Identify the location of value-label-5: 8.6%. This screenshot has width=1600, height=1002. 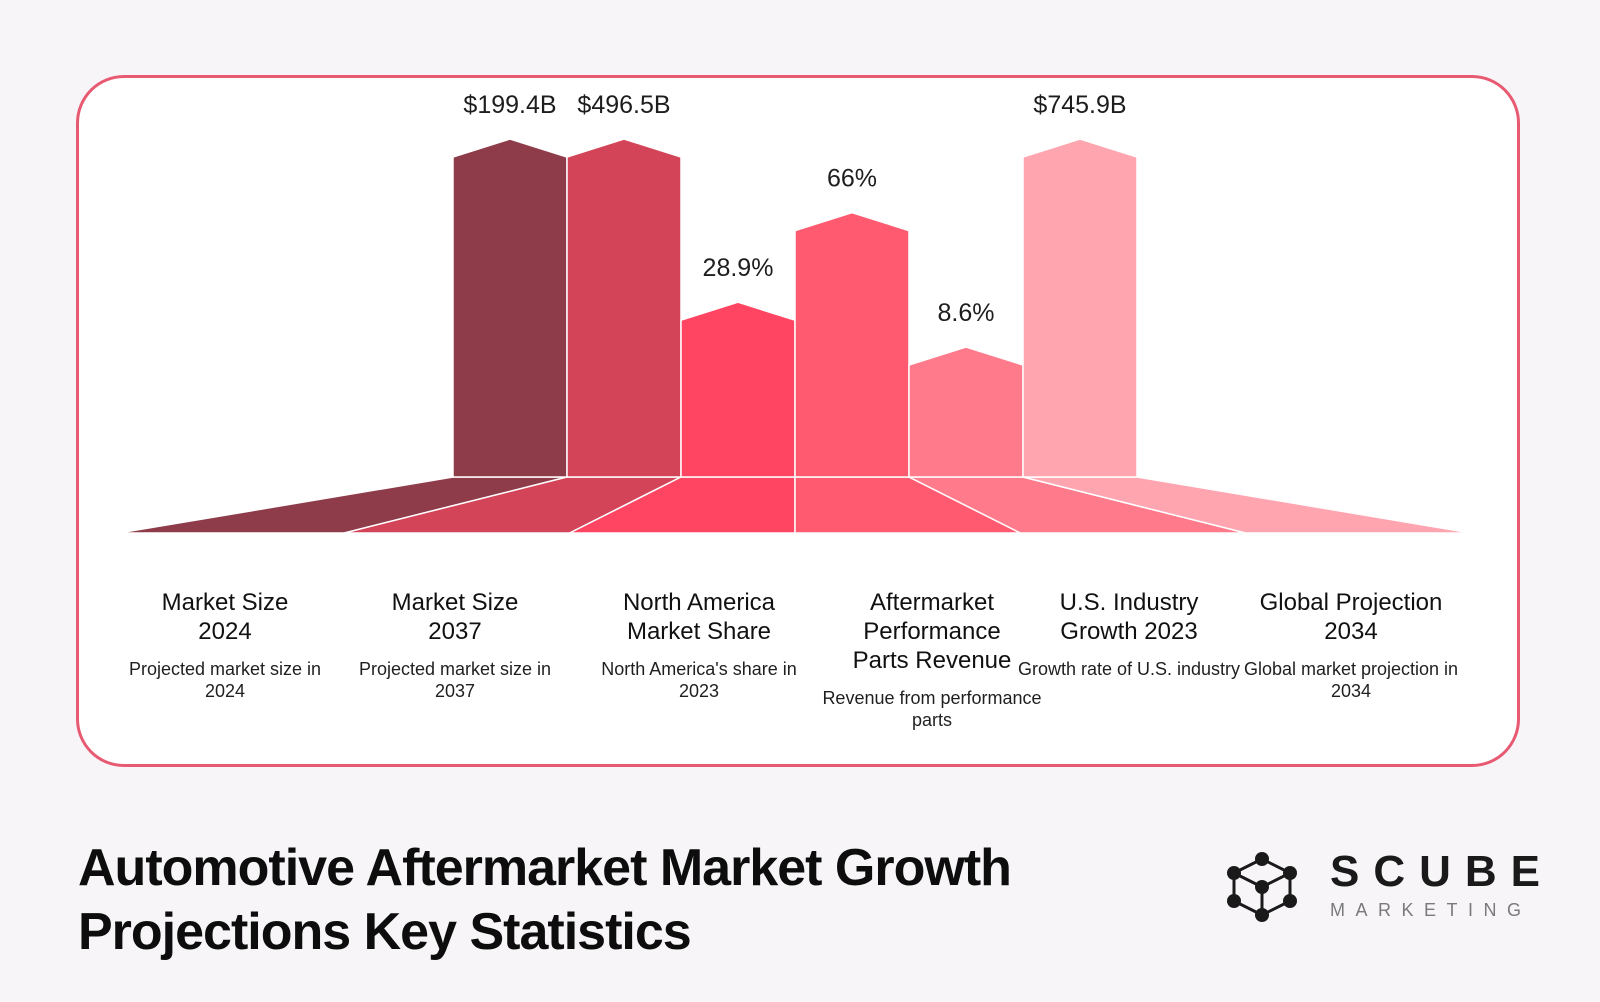
(966, 313).